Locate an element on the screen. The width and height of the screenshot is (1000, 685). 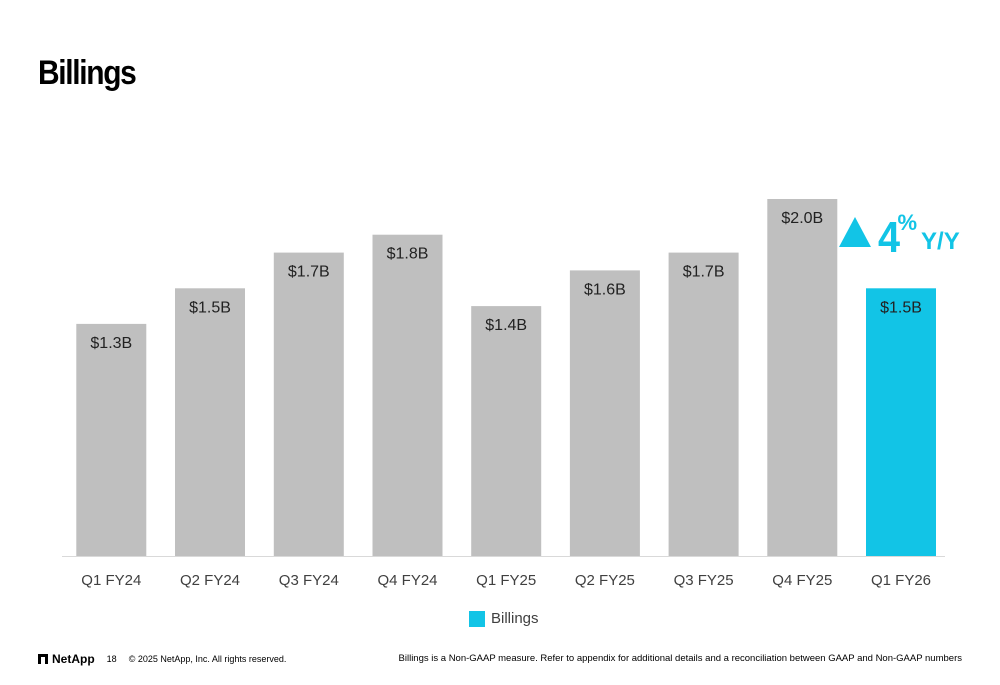
netapp-logo: NetApp is located at coordinates (66, 659).